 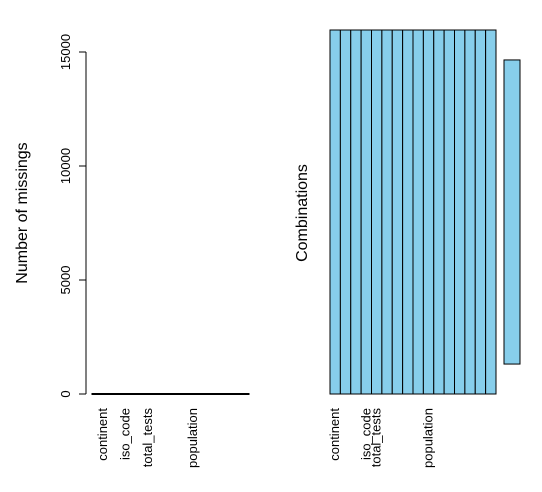 What do you see at coordinates (72, 216) in the screenshot?
I see `y-axis-missings: 0 5000 10000 15000` at bounding box center [72, 216].